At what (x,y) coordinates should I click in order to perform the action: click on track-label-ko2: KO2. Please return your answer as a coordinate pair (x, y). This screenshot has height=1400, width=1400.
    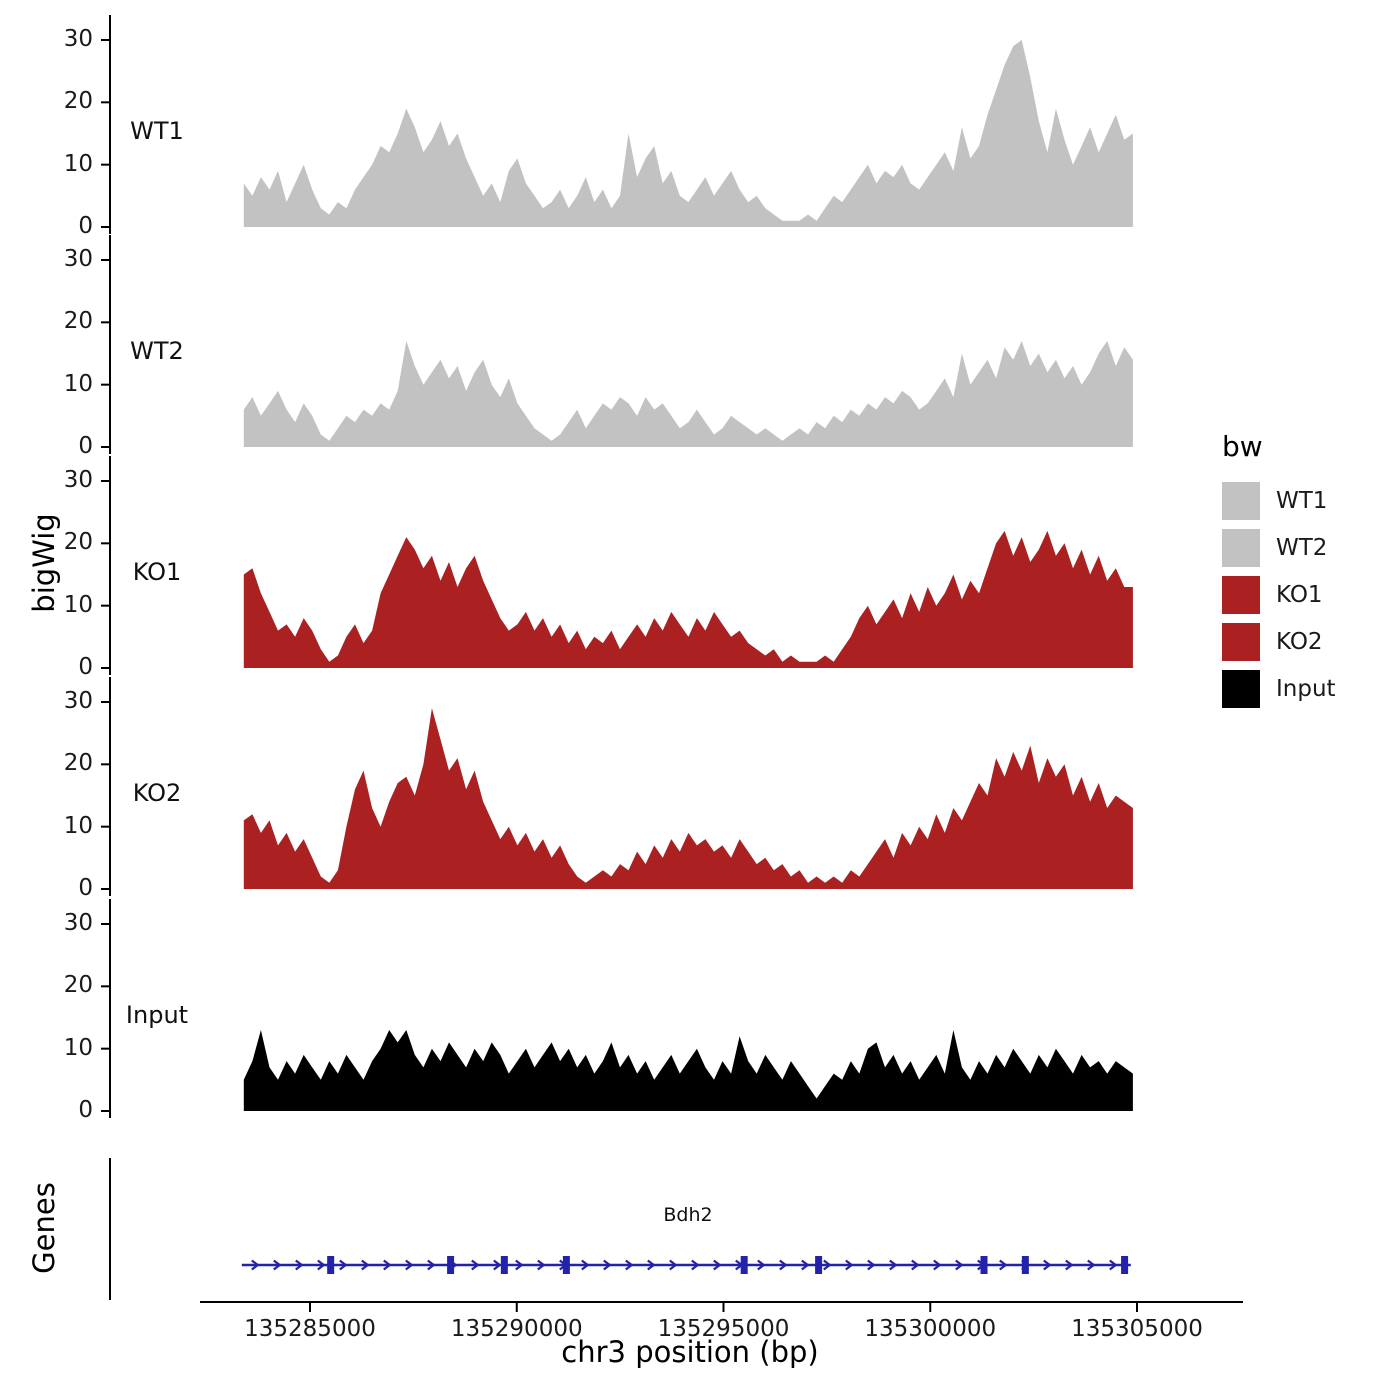
    Looking at the image, I should click on (157, 793).